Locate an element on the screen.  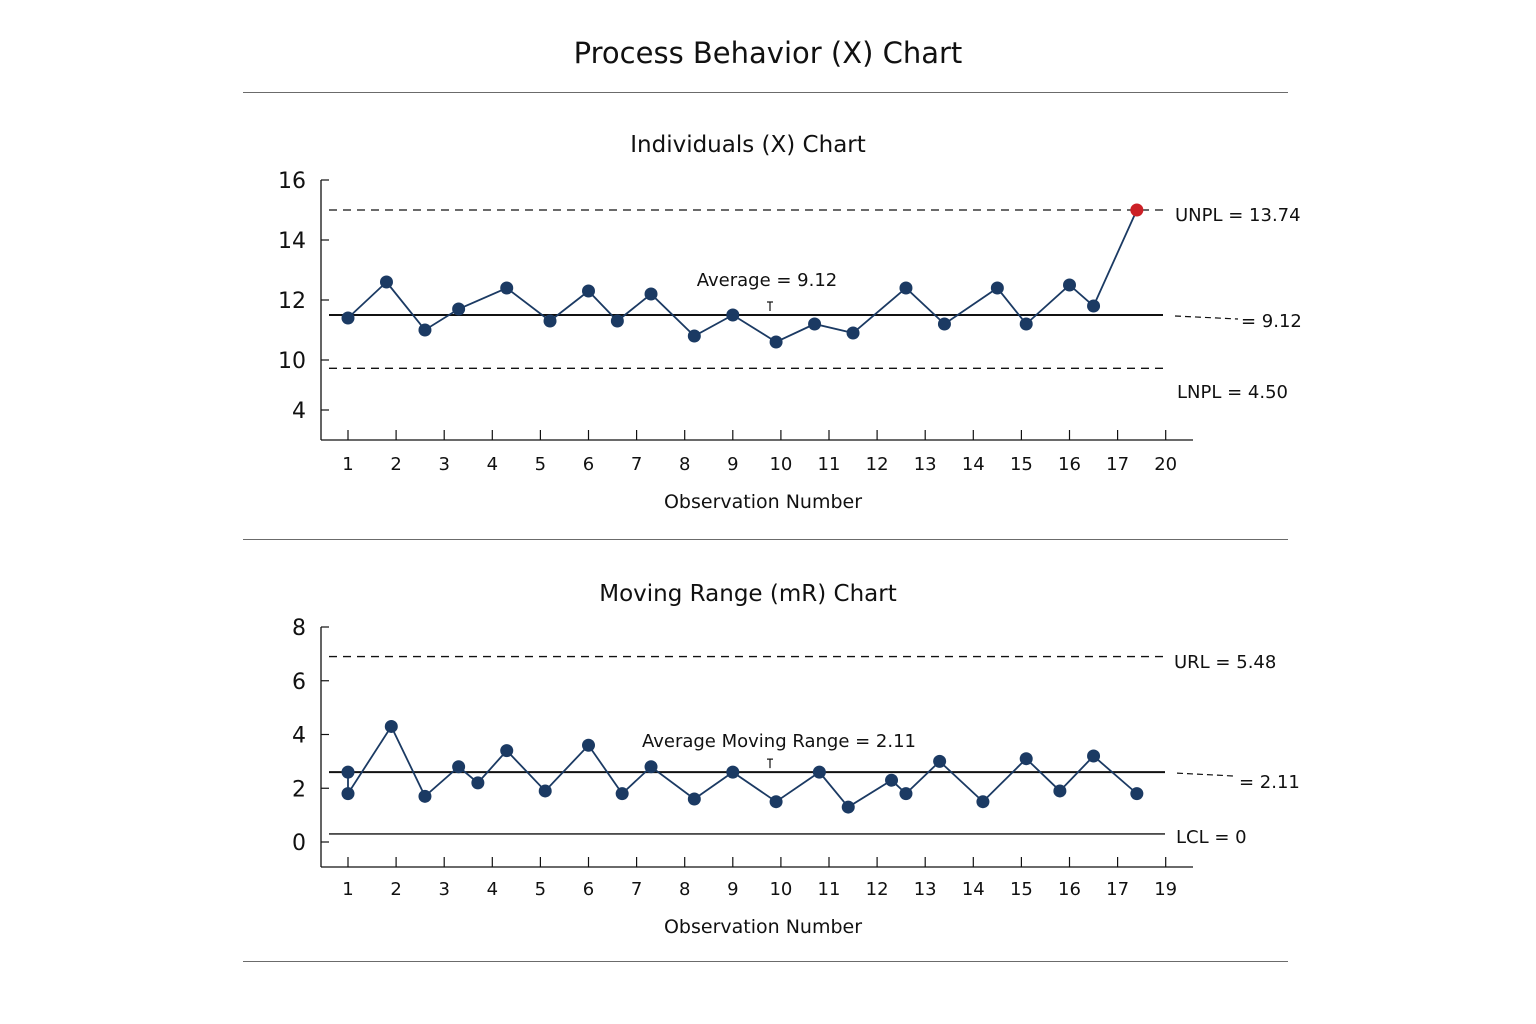
x-chart-signal-point is located at coordinates (1137, 210).